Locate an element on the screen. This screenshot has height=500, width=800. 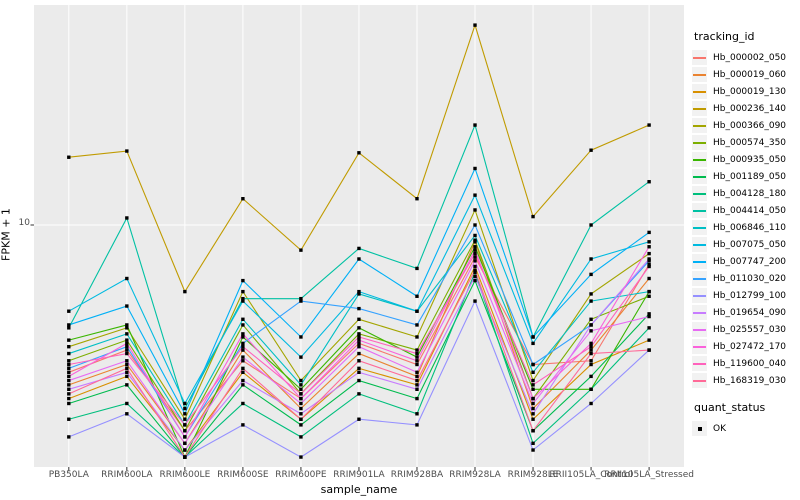
x-tick-label-RRIM928BA: RRIM928BA is located at coordinates (417, 475).